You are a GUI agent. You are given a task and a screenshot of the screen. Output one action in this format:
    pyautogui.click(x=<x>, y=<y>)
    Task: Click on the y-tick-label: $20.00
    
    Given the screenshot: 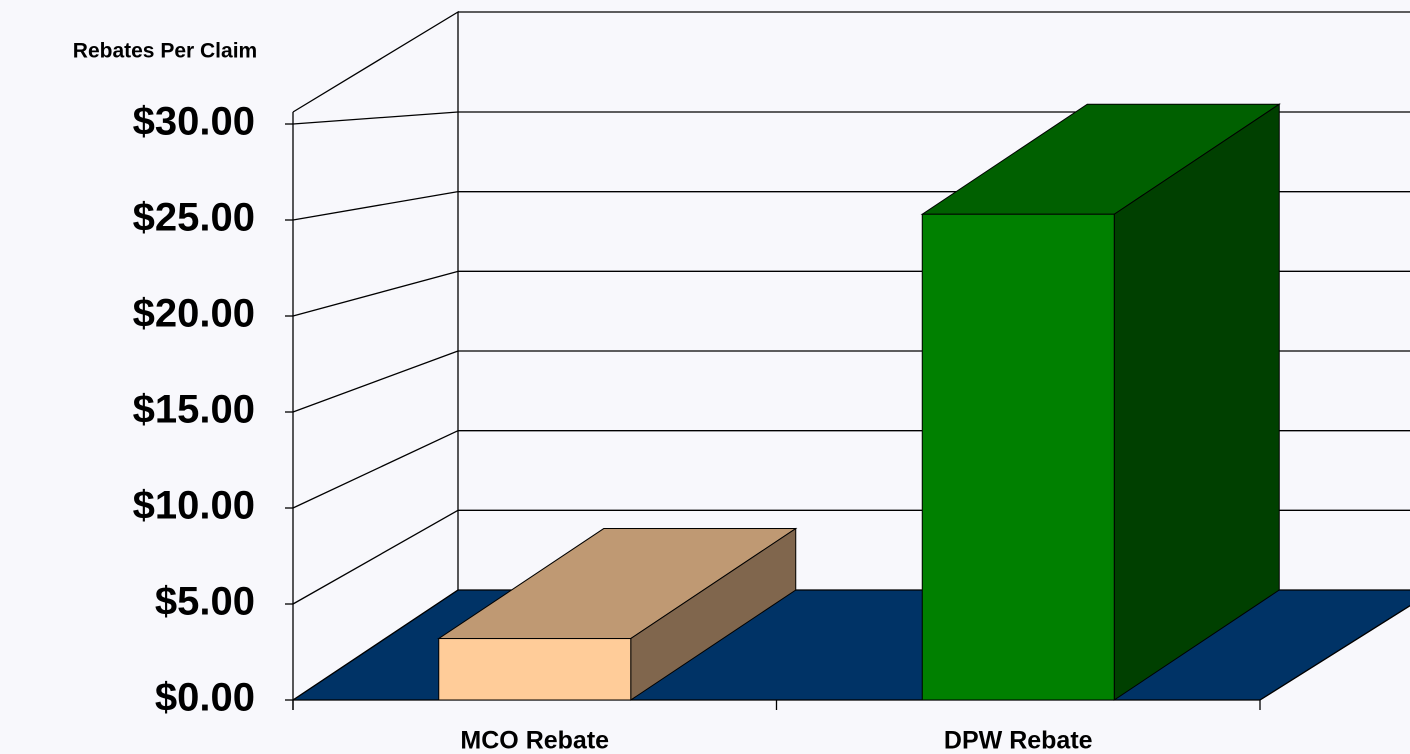 What is the action you would take?
    pyautogui.click(x=194, y=314)
    